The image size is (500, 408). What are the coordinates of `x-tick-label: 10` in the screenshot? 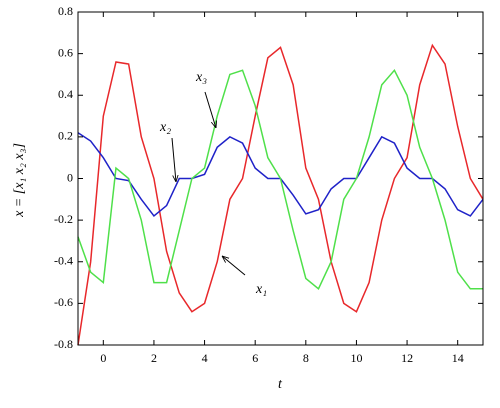 It's located at (356, 358).